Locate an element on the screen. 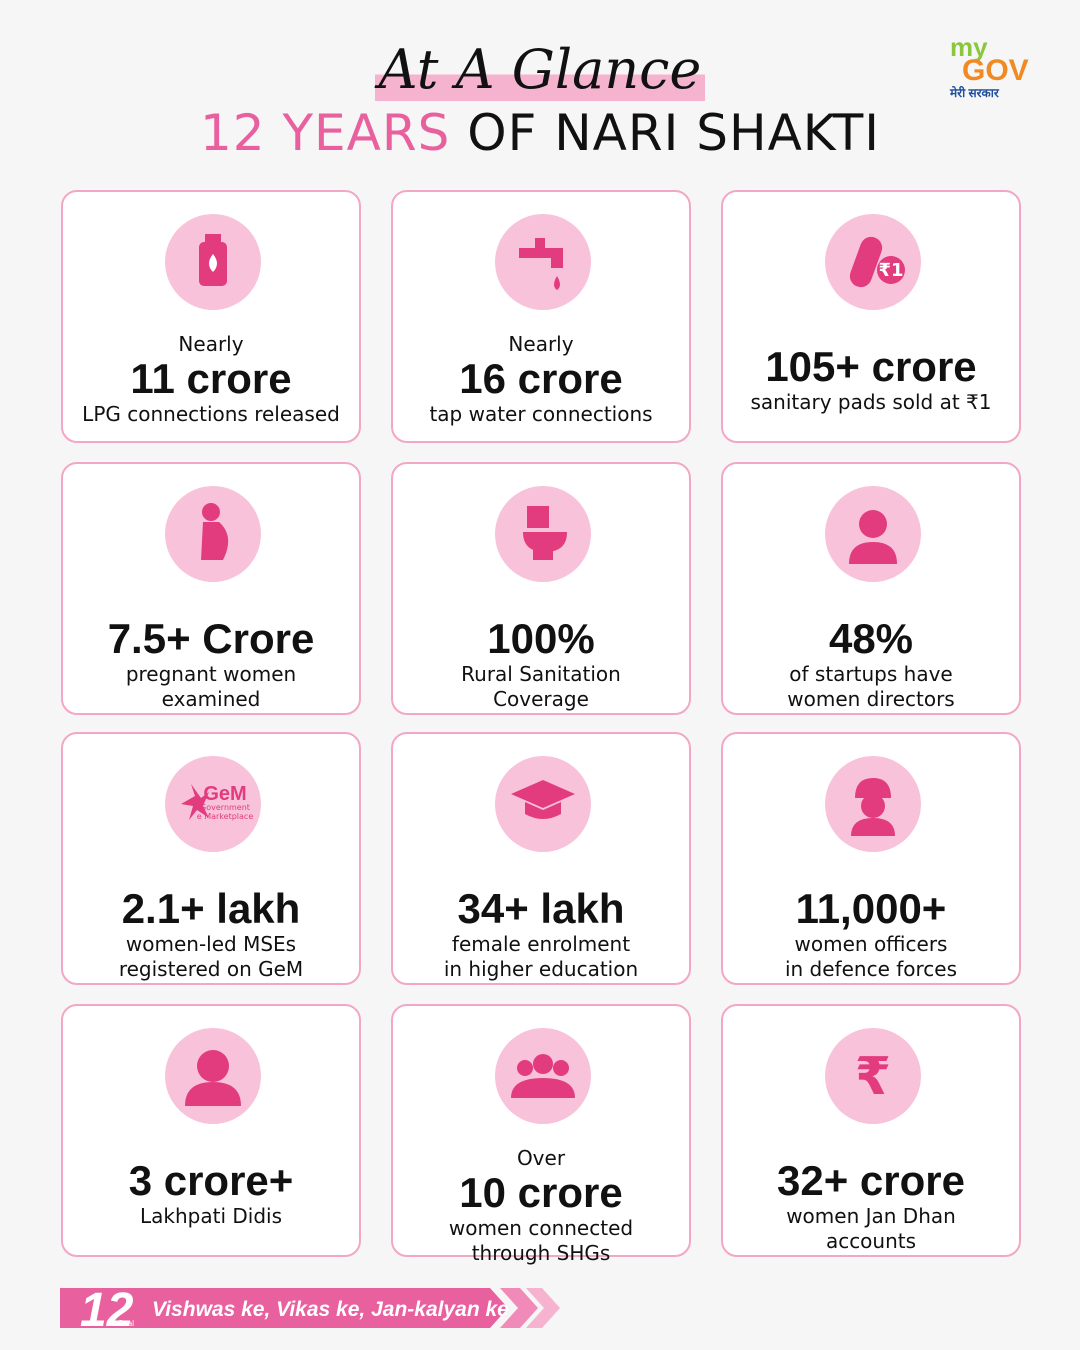 The width and height of the screenshot is (1080, 1350). stat-card: 7.5+ Crore pregnant women examined is located at coordinates (211, 588).